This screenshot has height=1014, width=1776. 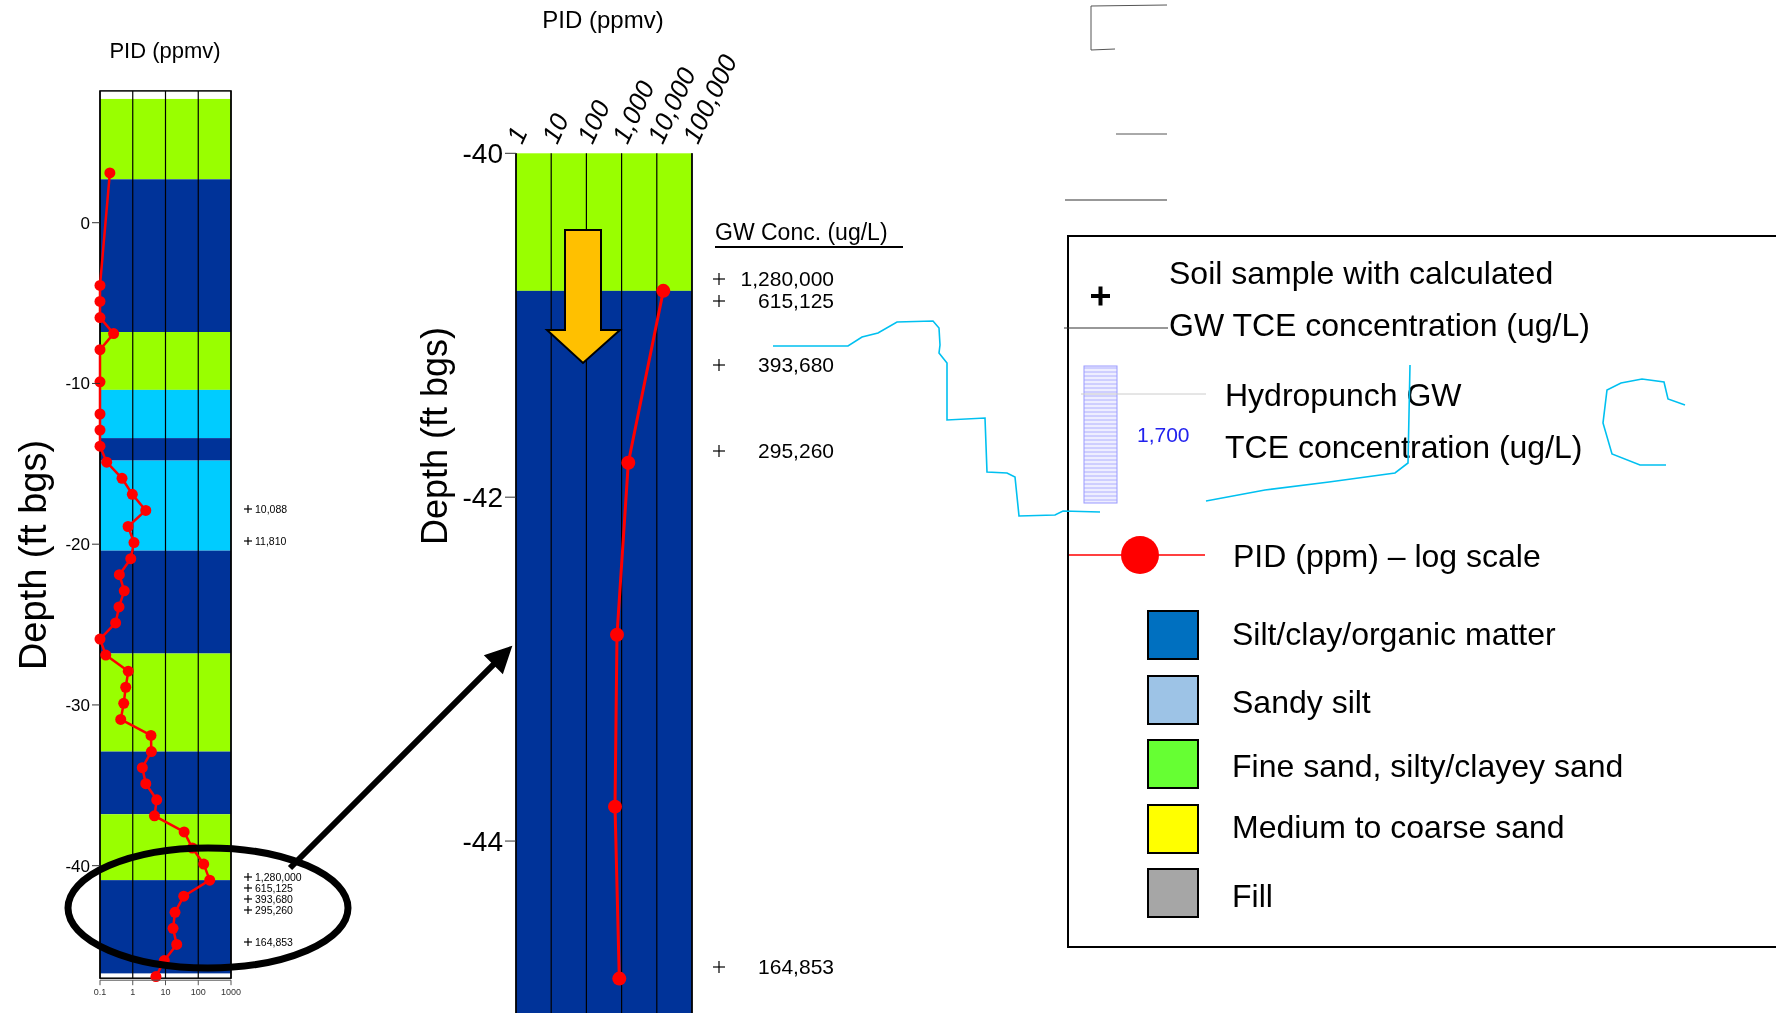 I want to click on y-tick-label: -44, so click(x=482, y=841).